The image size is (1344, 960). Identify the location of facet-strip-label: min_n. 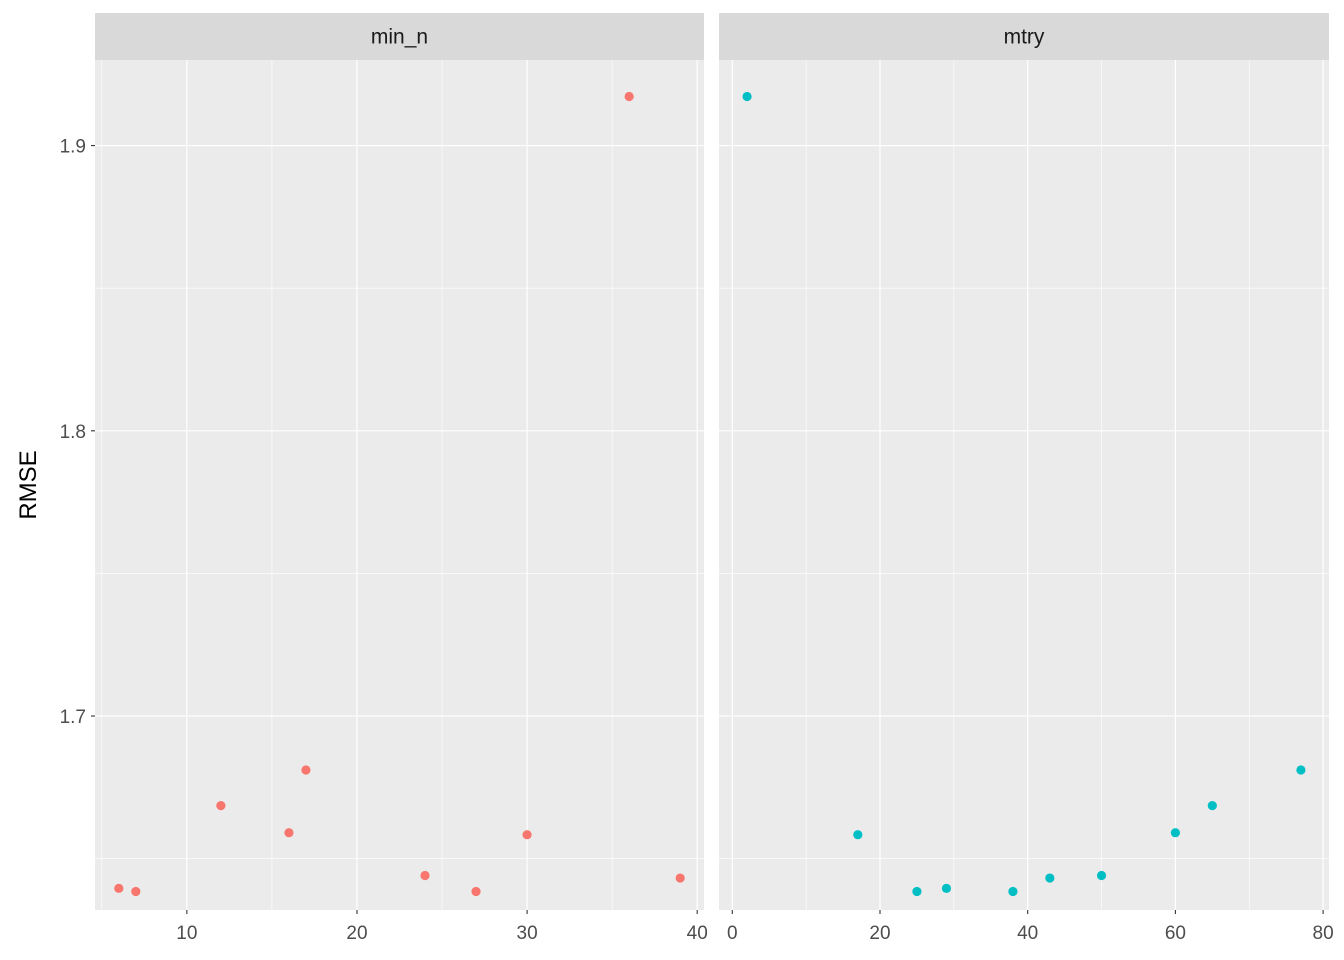
(399, 37).